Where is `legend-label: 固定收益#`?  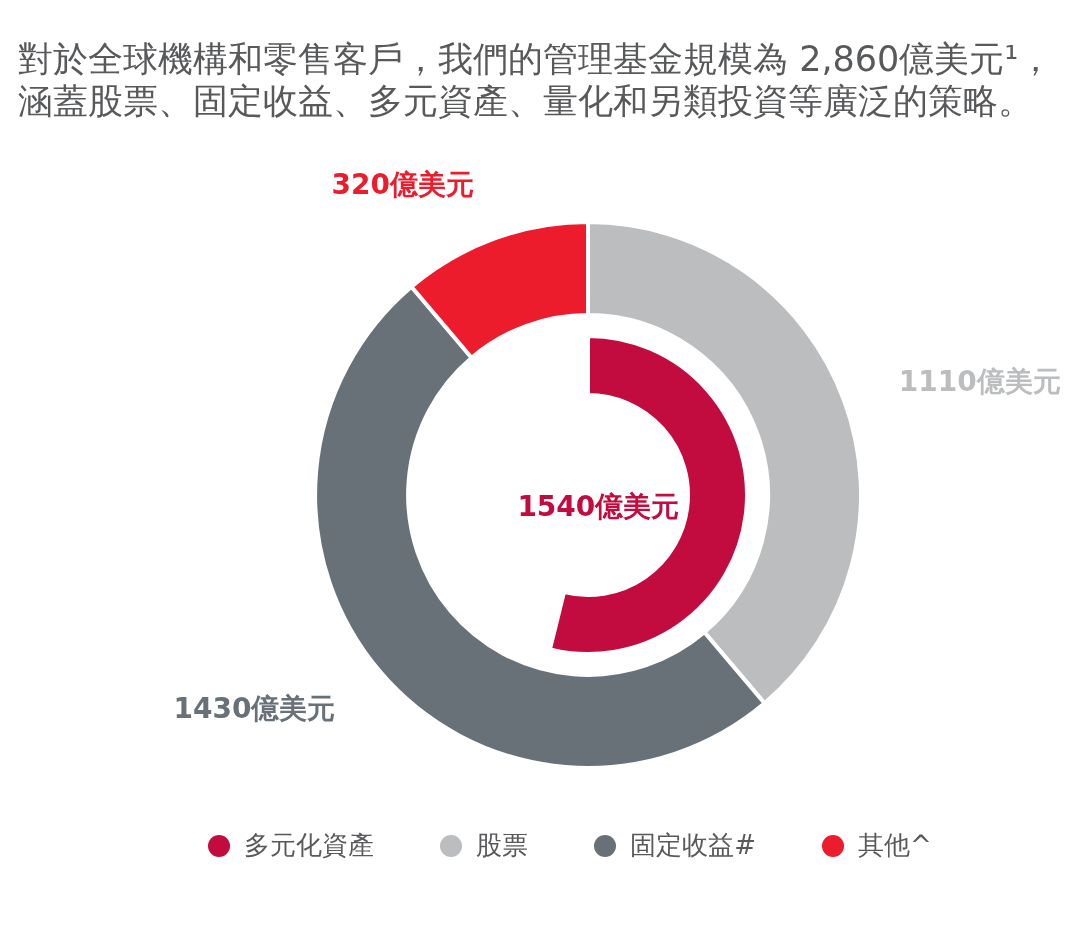
legend-label: 固定收益# is located at coordinates (693, 845).